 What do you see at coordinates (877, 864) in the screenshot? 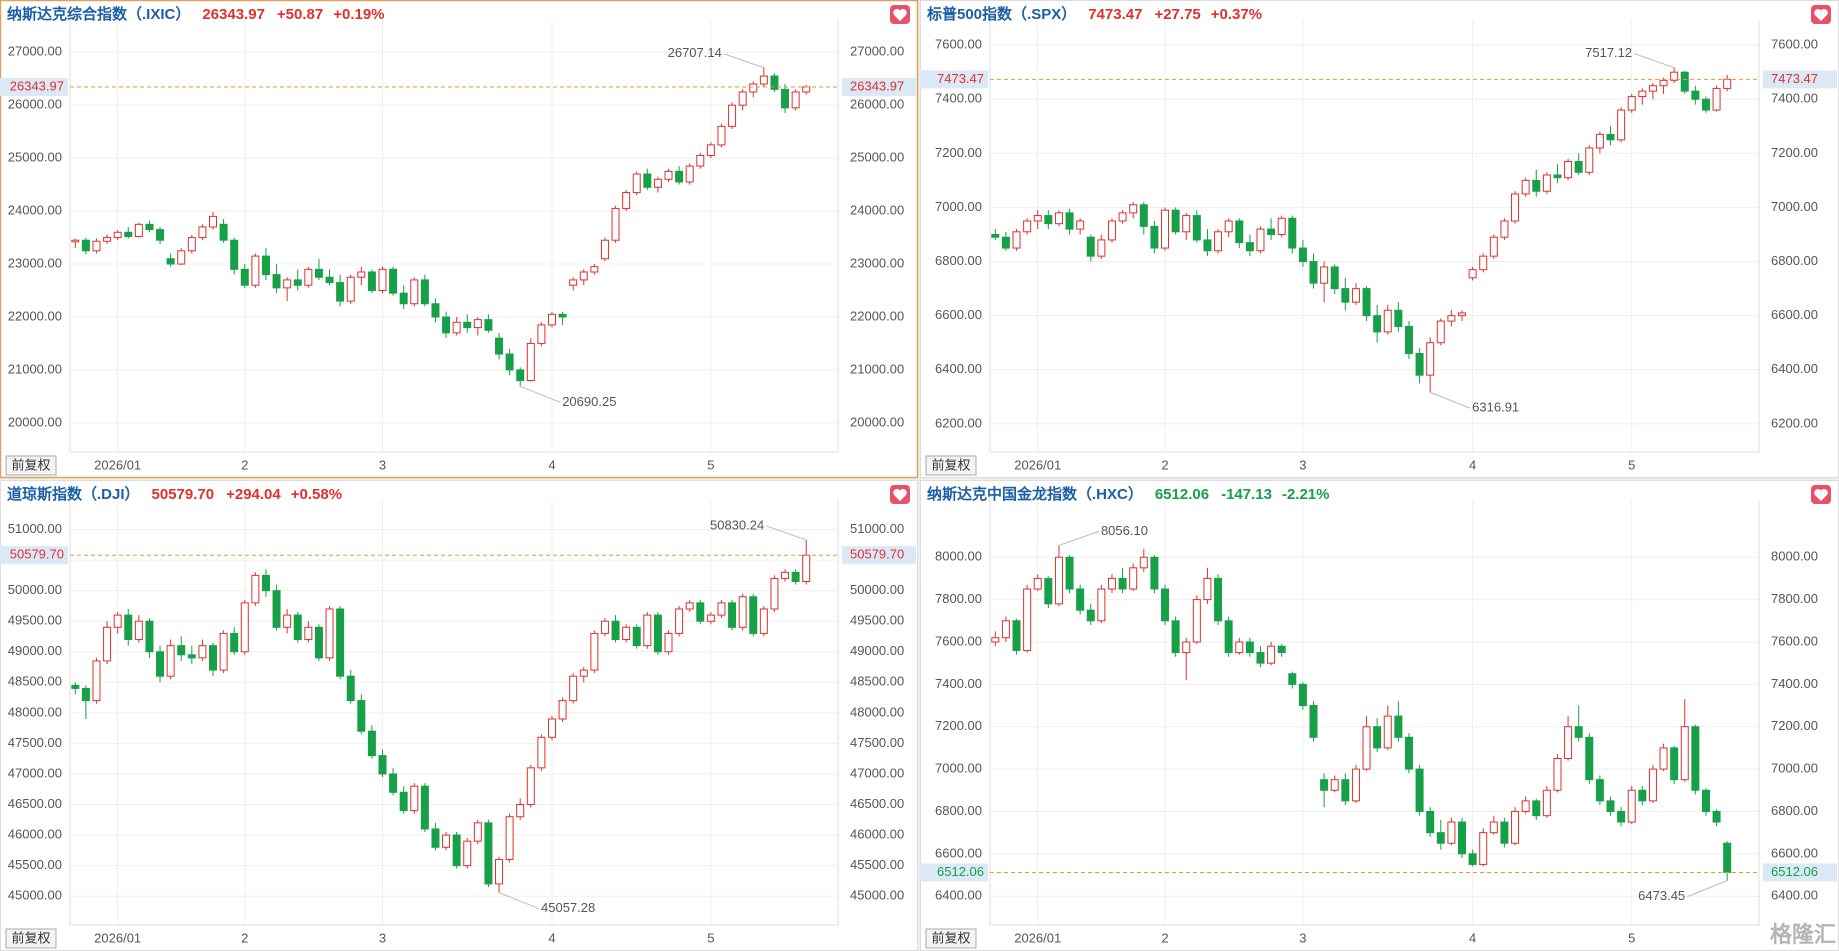
I see `y2-tick-label: 45500.00` at bounding box center [877, 864].